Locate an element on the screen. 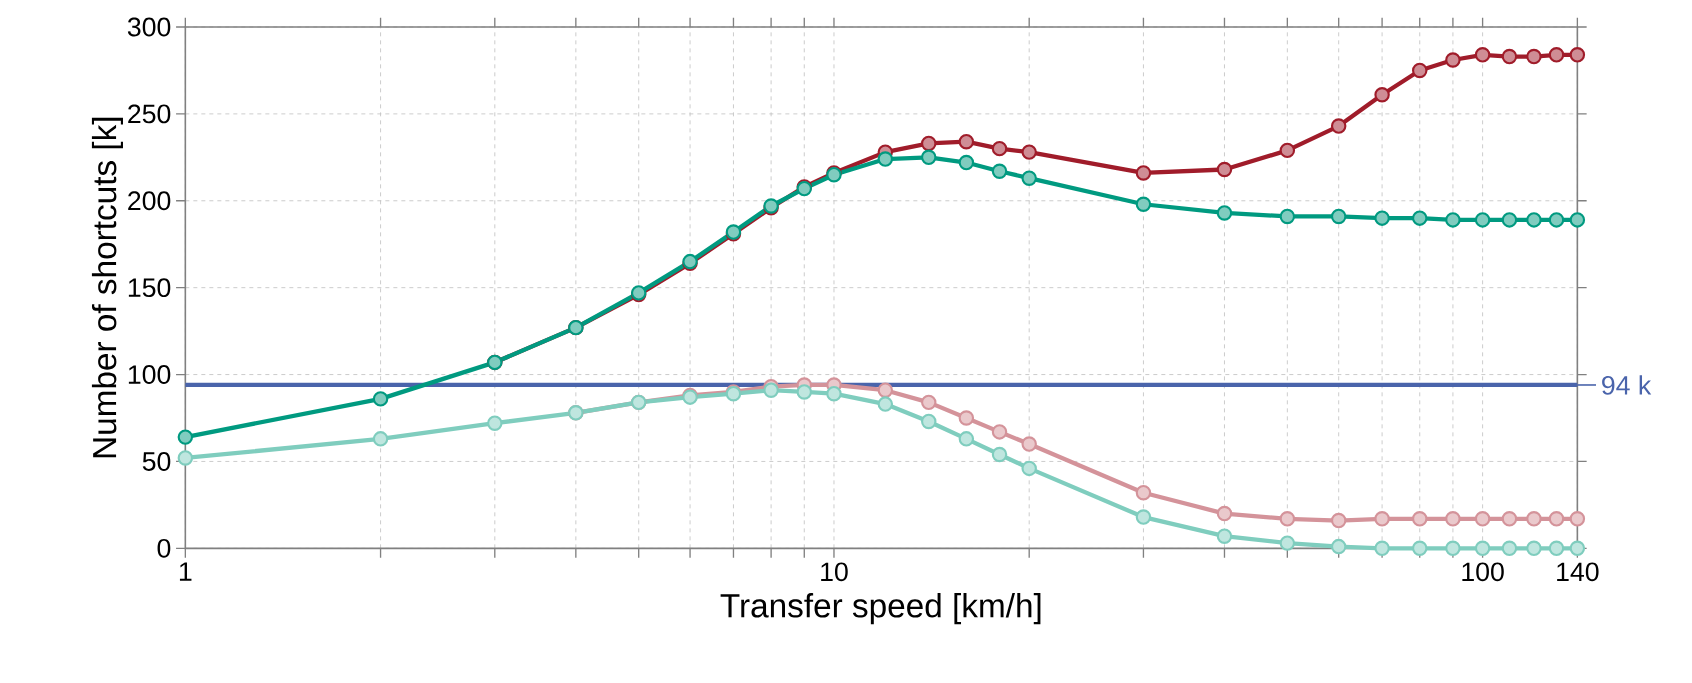 The image size is (1692, 683). y-tick-label: 300 is located at coordinates (149, 27).